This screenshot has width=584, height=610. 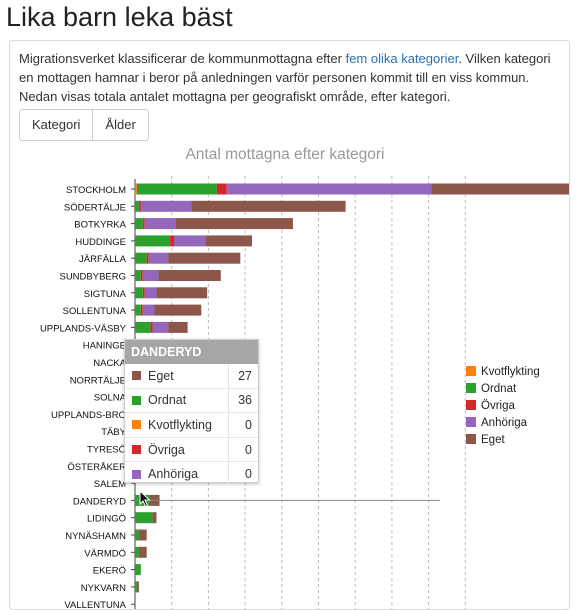 What do you see at coordinates (402, 58) in the screenshot?
I see `categories-link: fem olika kategorier` at bounding box center [402, 58].